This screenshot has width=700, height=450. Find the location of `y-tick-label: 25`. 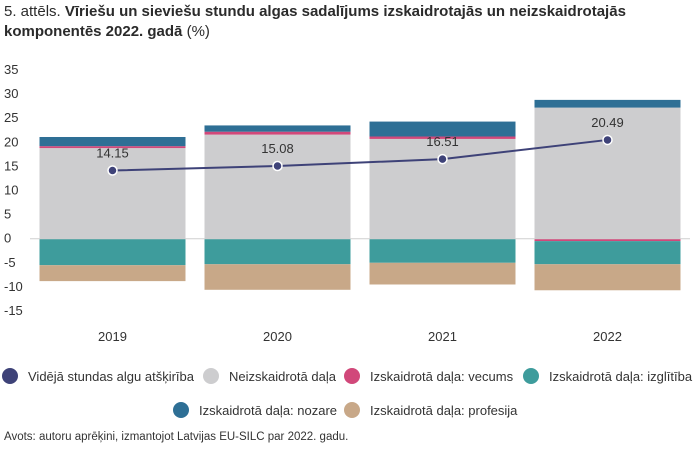

y-tick-label: 25 is located at coordinates (11, 117).